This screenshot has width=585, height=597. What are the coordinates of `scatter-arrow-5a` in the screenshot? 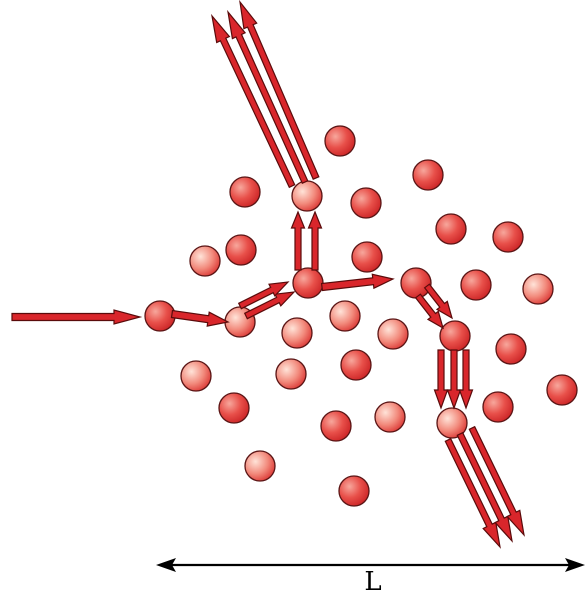 It's located at (438, 301).